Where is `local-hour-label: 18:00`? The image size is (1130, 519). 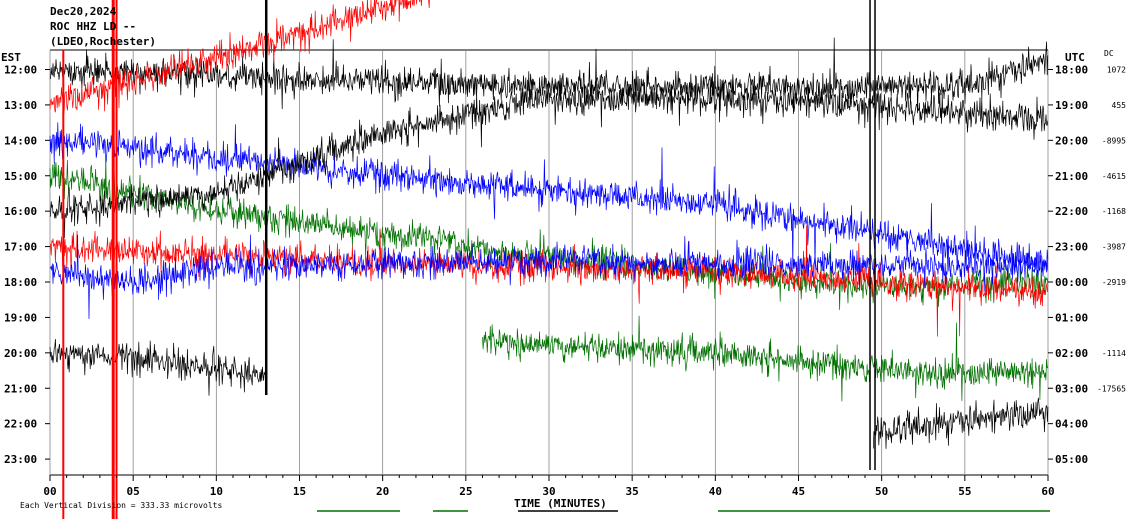
local-hour-label: 18:00 is located at coordinates (20, 282).